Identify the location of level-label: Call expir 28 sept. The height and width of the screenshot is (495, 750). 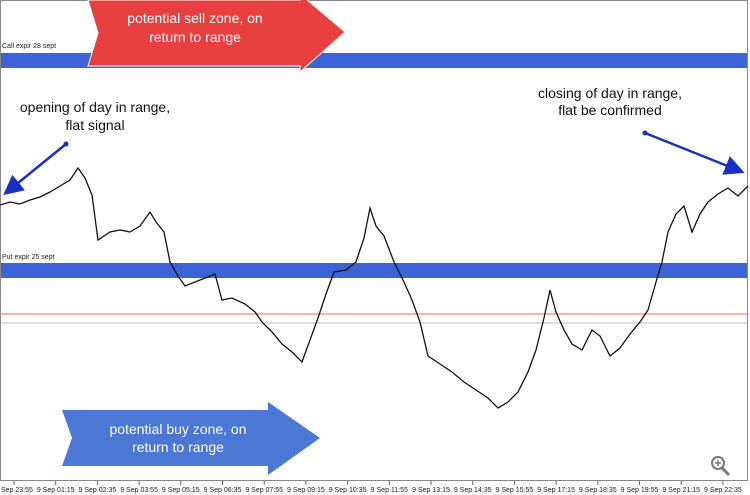
(29, 46).